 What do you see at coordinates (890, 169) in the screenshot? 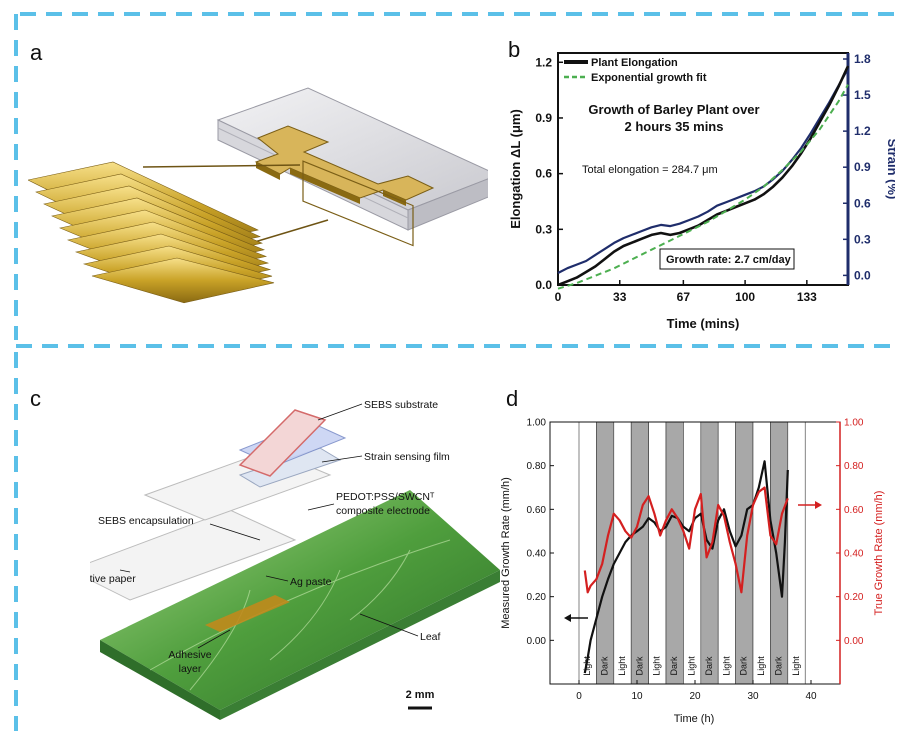
I see `chart-b-ylabel-right: Strain (%)` at bounding box center [890, 169].